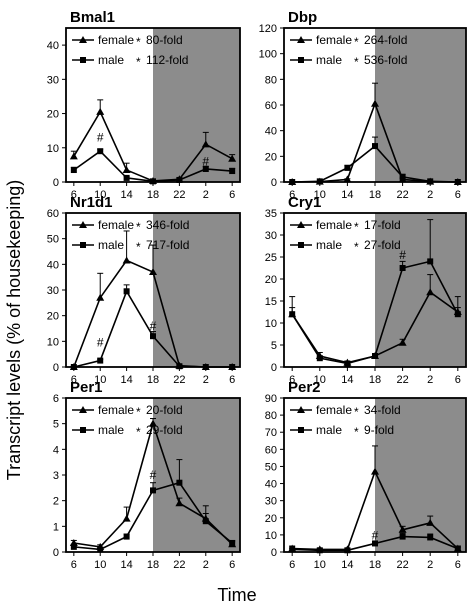 The image size is (474, 614). Describe the element at coordinates (167, 245) in the screenshot. I see `legend-fold-change: 717-fold` at that location.